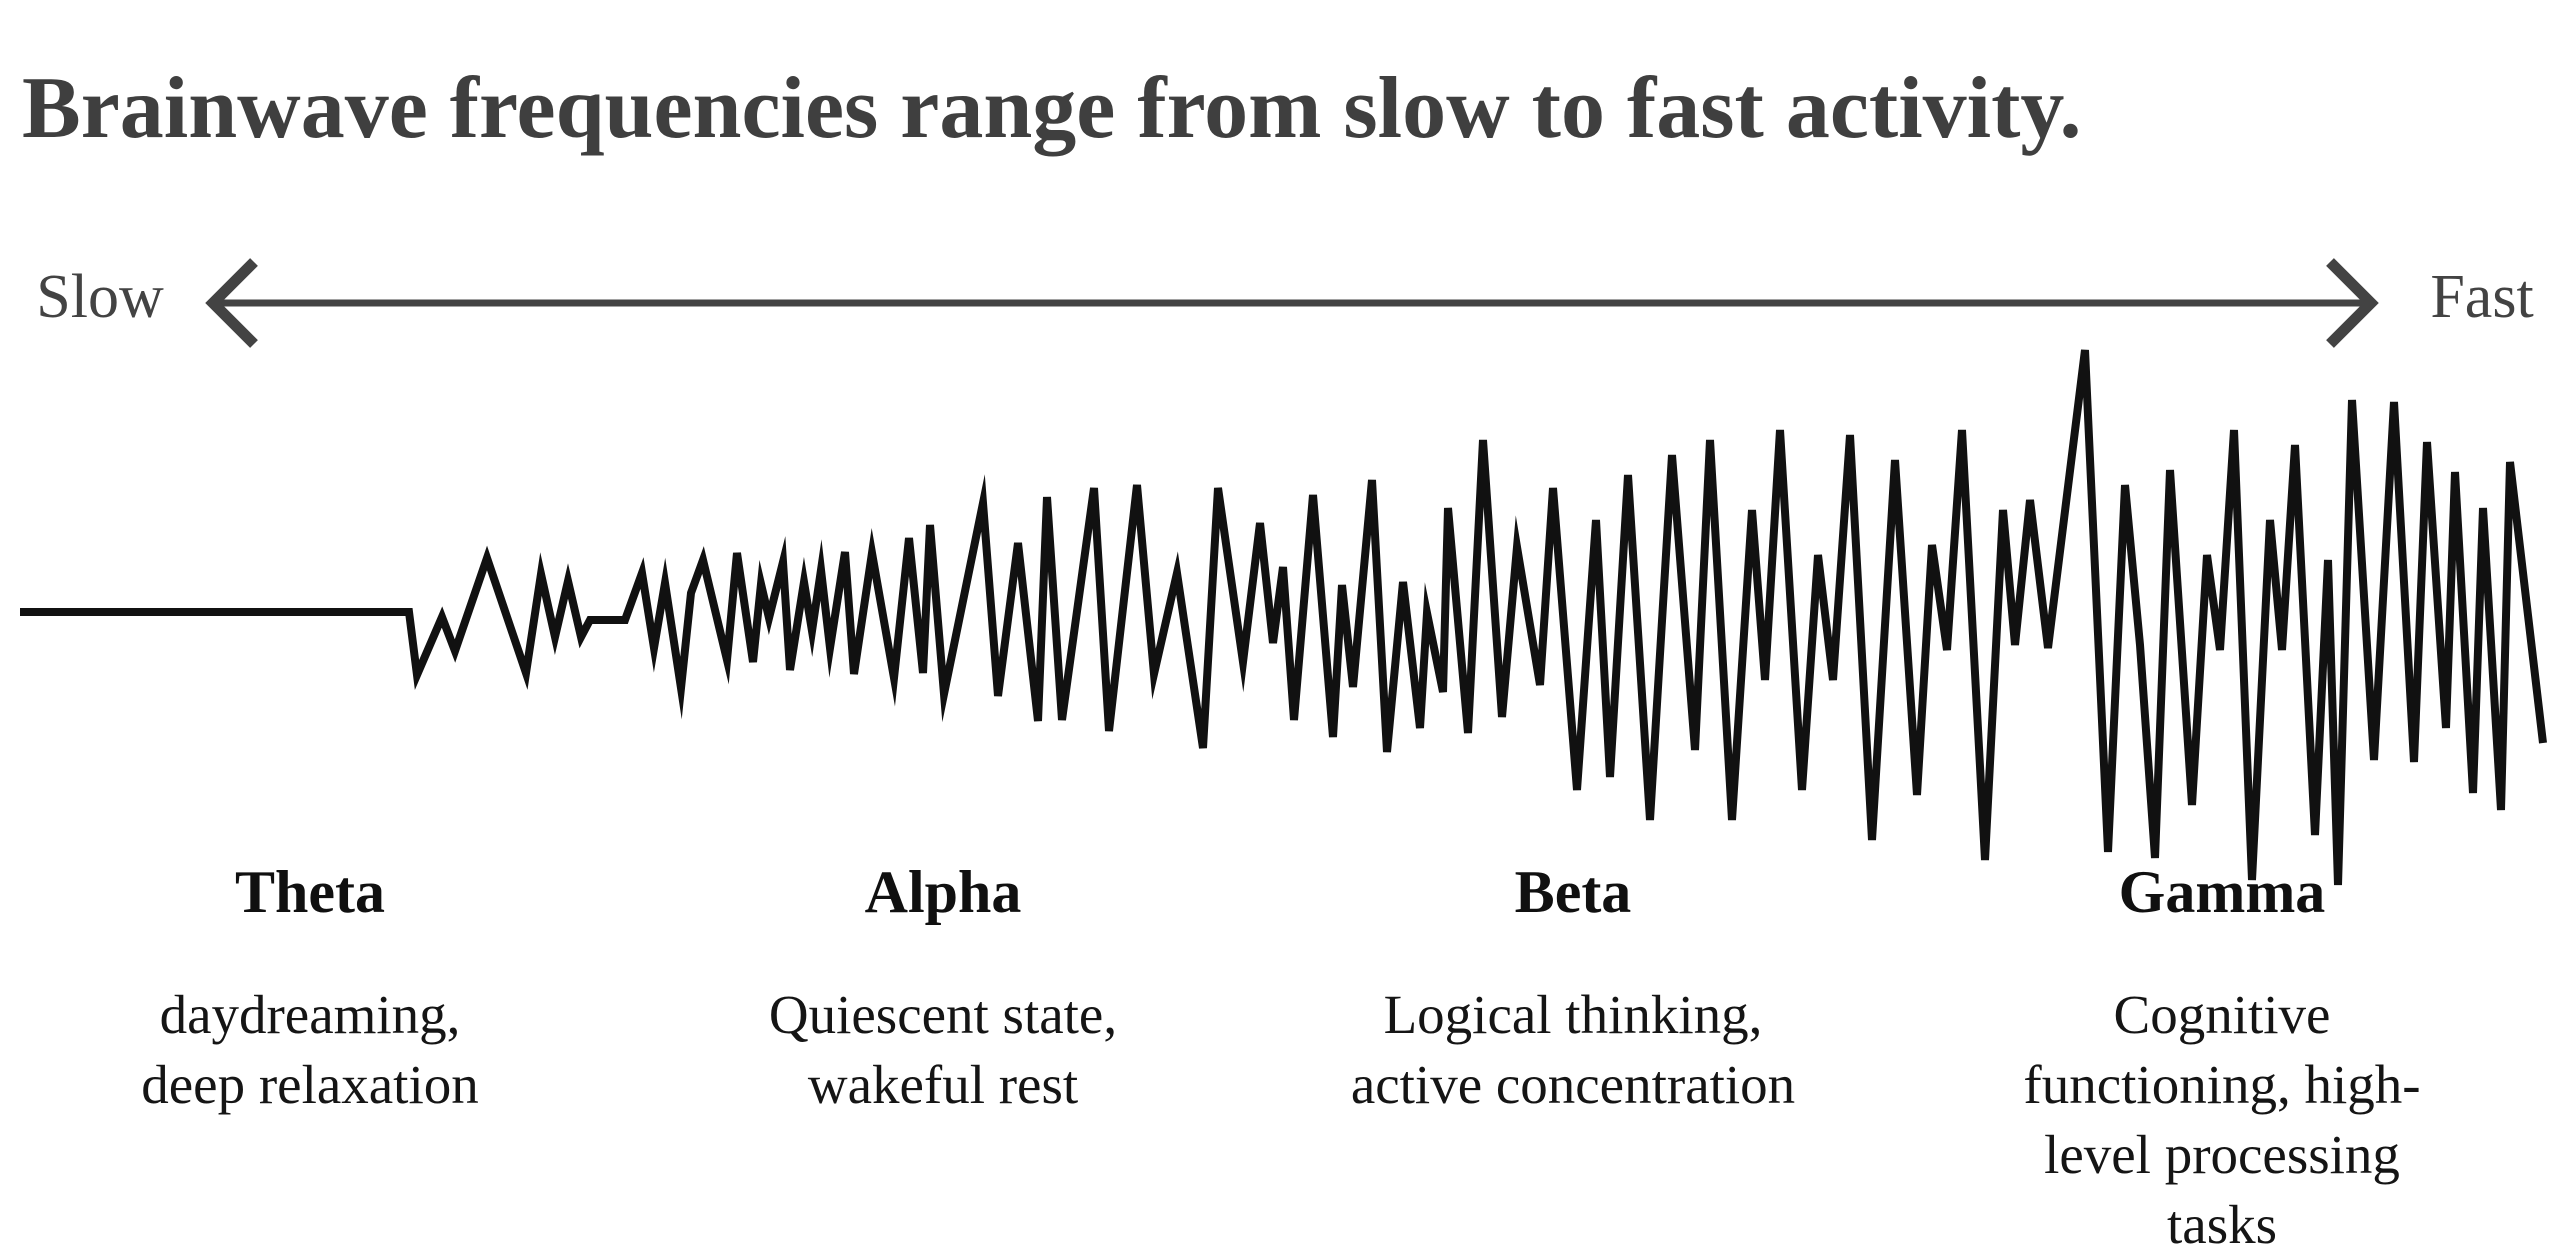 The width and height of the screenshot is (2564, 1260). I want to click on gamma-desc-line: level processing, so click(2222, 1154).